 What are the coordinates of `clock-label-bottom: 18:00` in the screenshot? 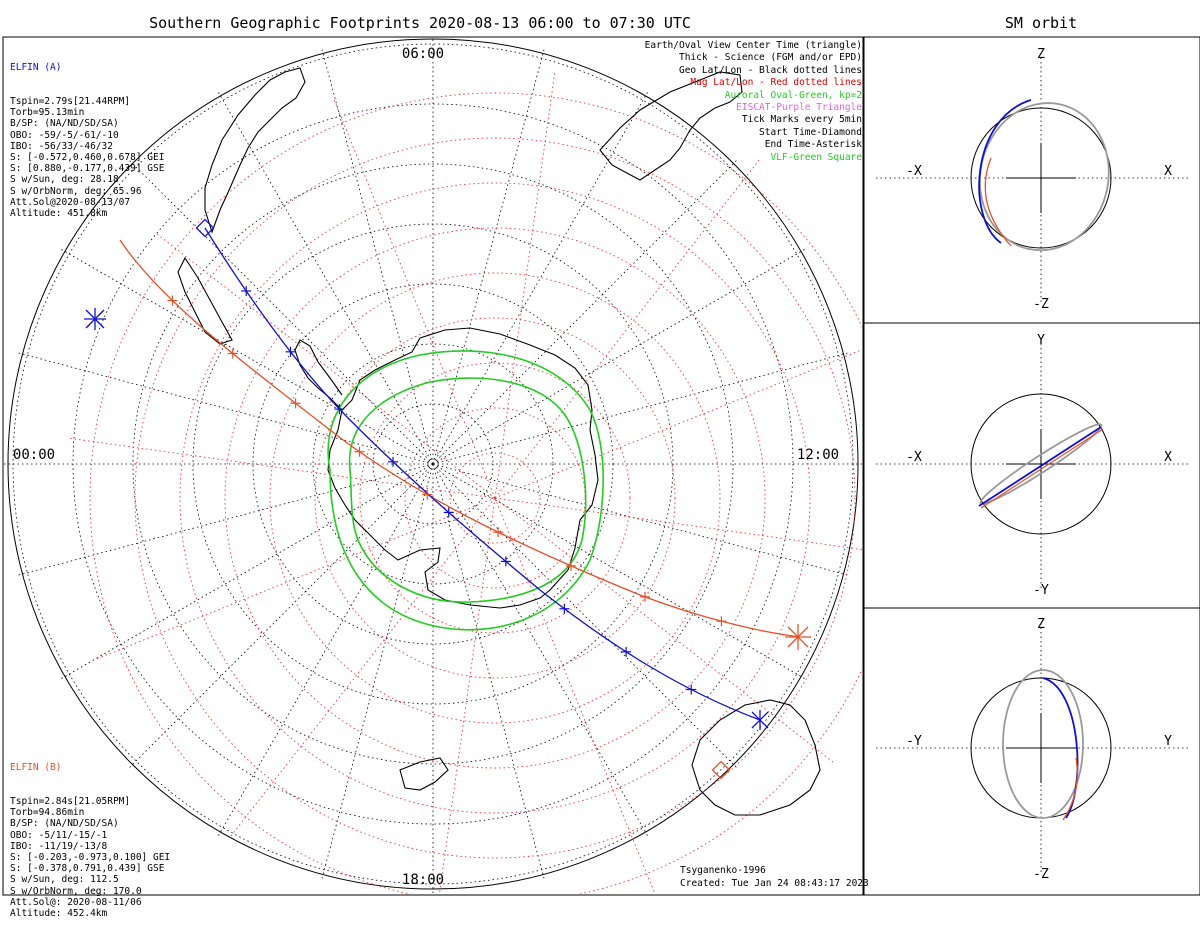 It's located at (423, 880).